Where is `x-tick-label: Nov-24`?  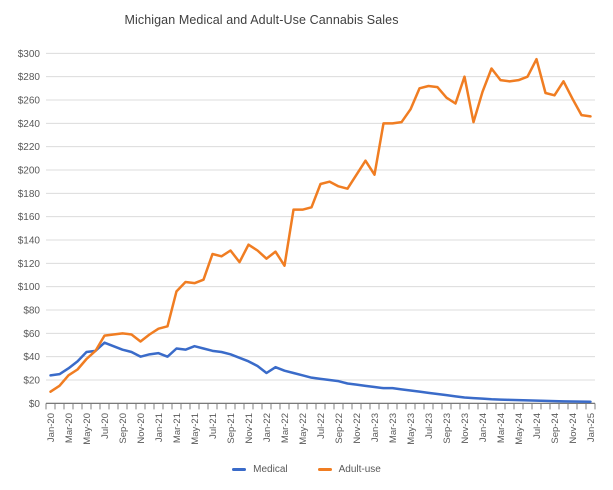 x-tick-label: Nov-24 is located at coordinates (573, 428).